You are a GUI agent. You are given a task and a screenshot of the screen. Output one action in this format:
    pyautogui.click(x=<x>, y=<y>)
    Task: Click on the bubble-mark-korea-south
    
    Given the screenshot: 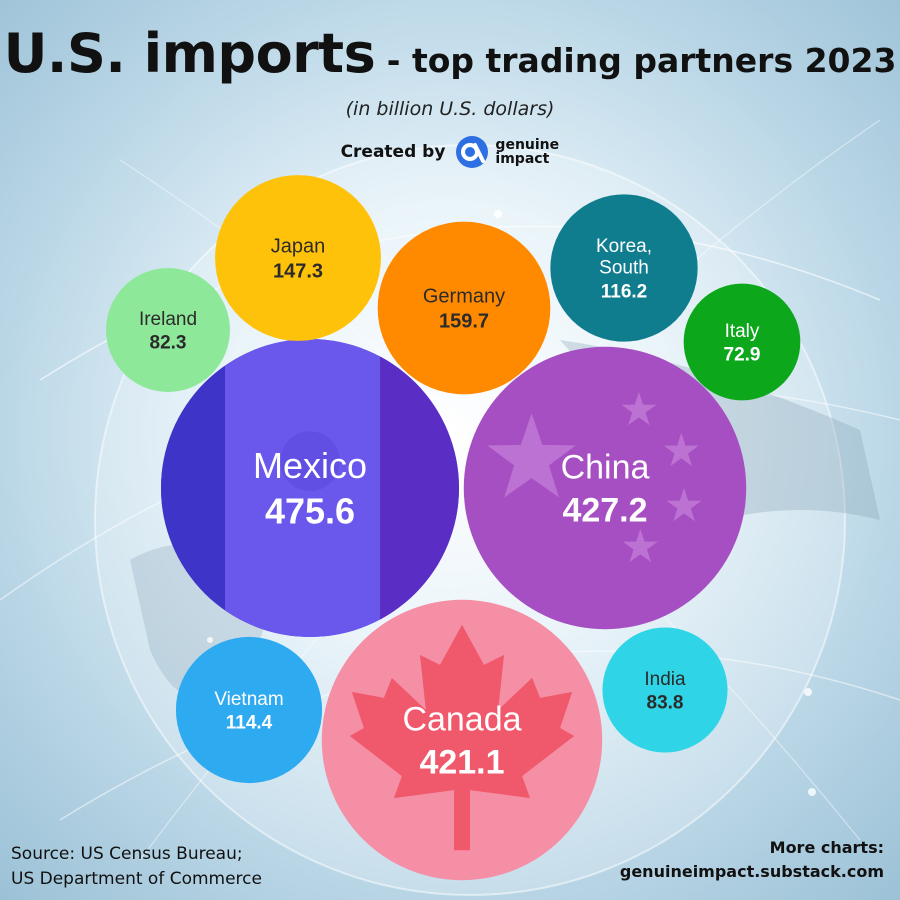 What is the action you would take?
    pyautogui.click(x=624, y=268)
    